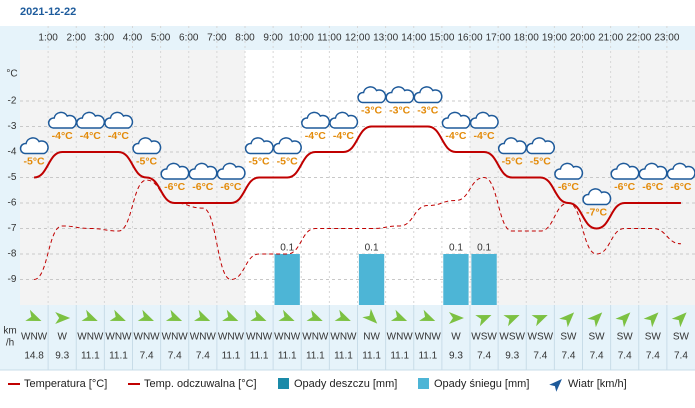 The height and width of the screenshot is (408, 695). I want to click on x-tick-label: 1:00, so click(48, 38).